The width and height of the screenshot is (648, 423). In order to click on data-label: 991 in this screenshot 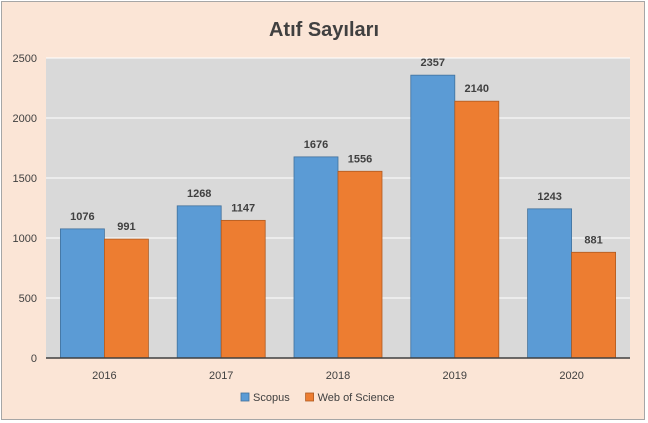, I will do `click(126, 227)`.